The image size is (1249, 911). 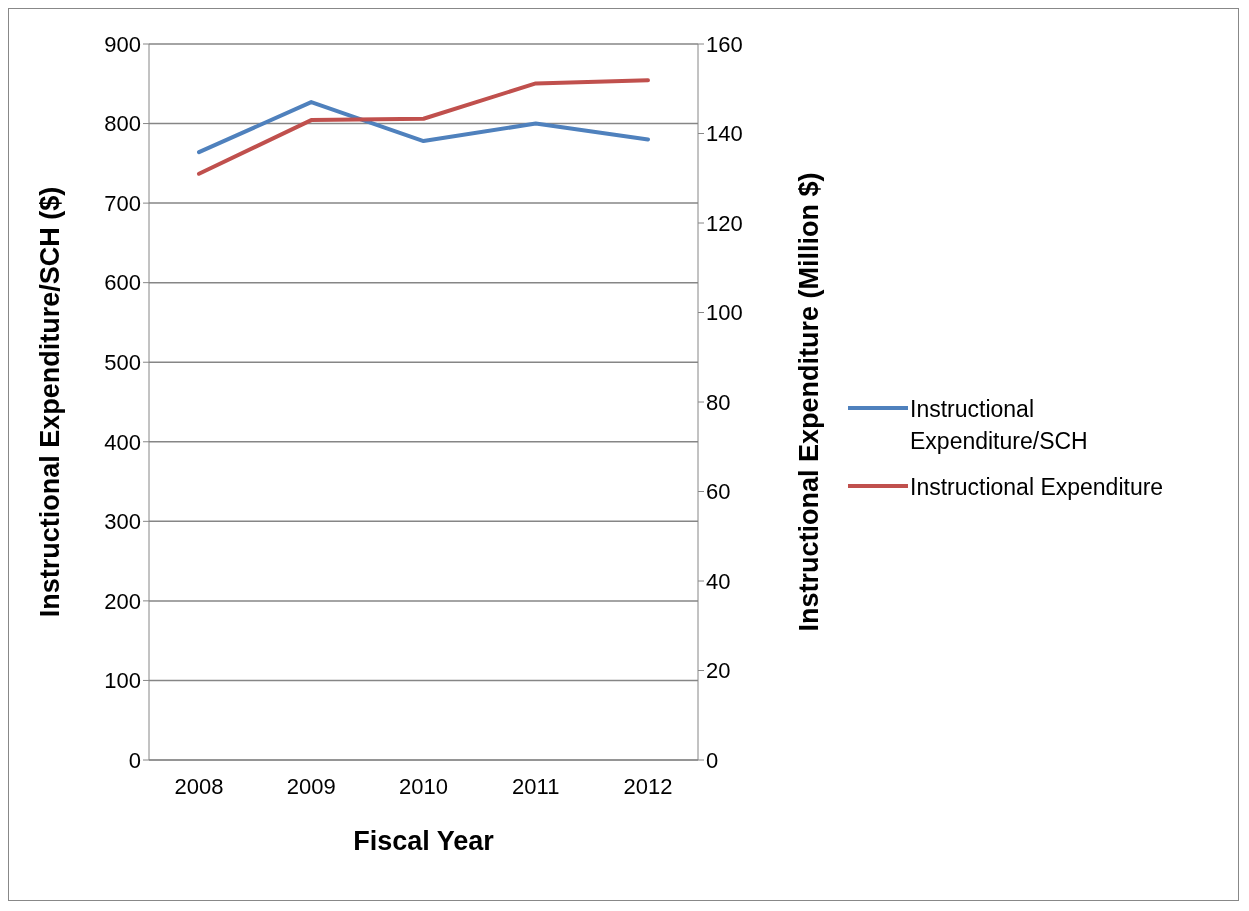 I want to click on y2-axis-title: Instructional Expenditure (Million $), so click(x=808, y=402).